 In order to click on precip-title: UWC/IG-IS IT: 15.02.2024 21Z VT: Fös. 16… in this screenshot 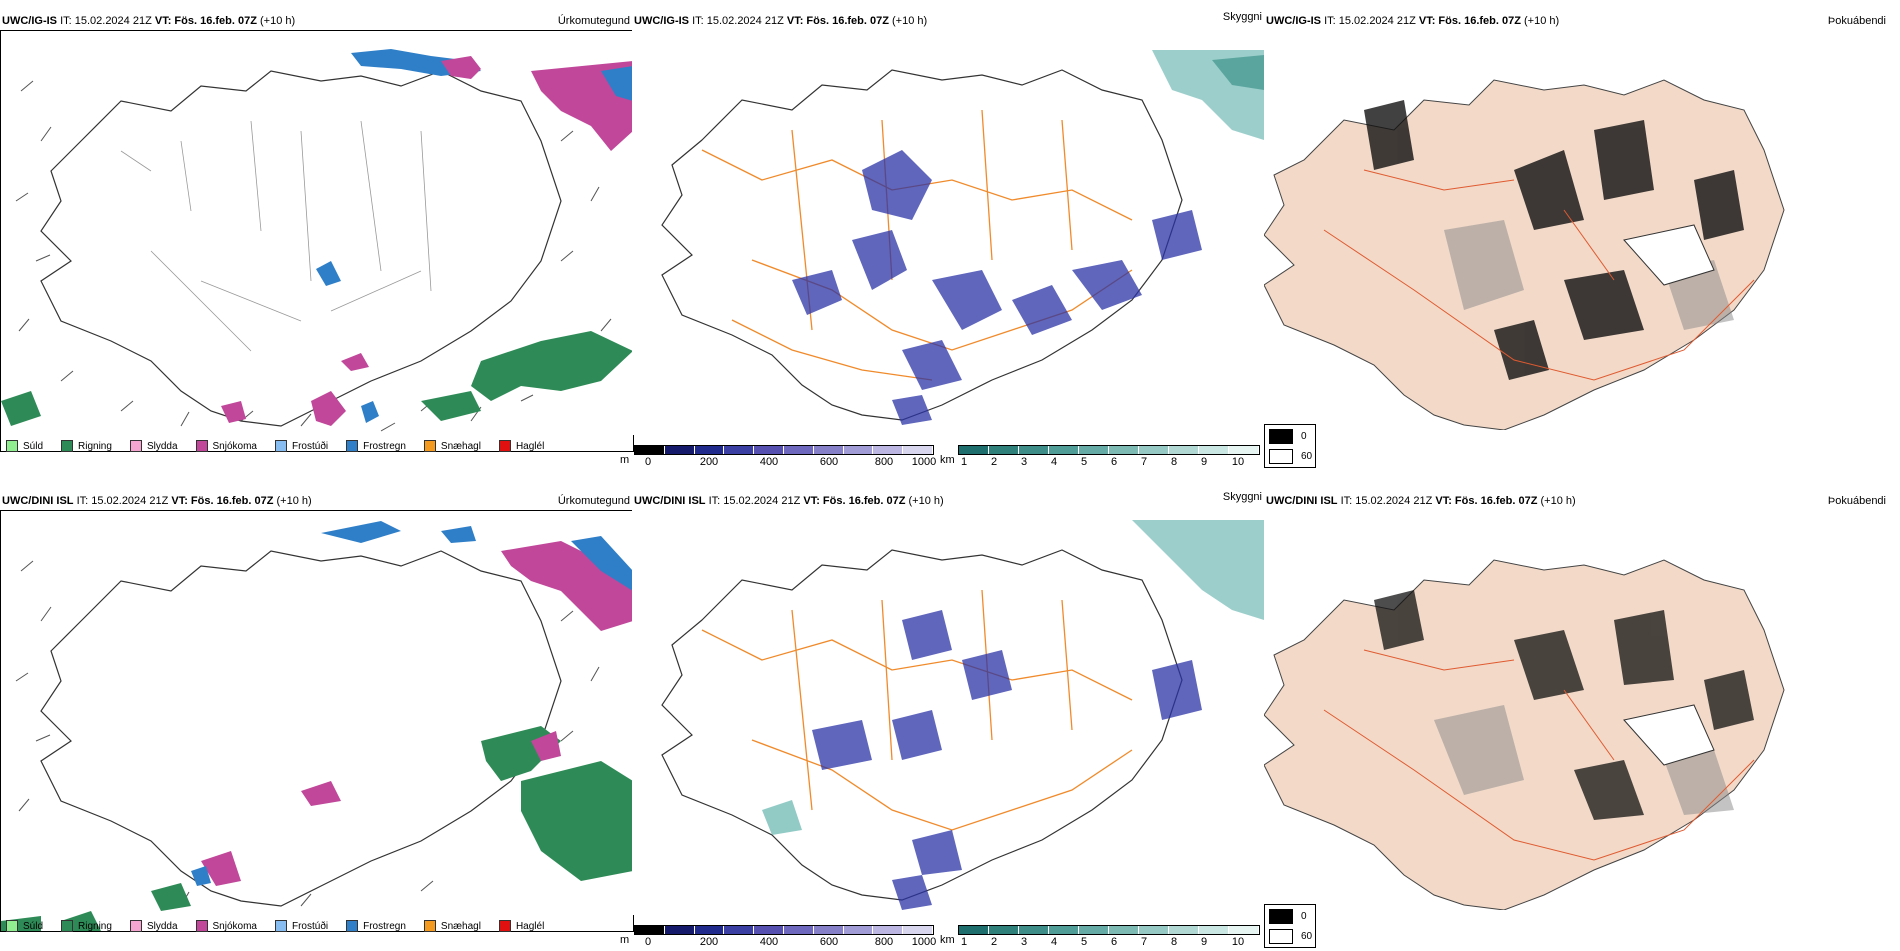, I will do `click(149, 21)`.